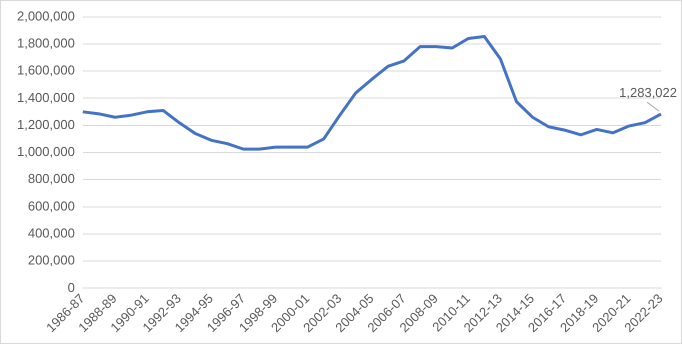 This screenshot has height=344, width=682. Describe the element at coordinates (51, 178) in the screenshot. I see `y-tick-label: 800,000` at that location.